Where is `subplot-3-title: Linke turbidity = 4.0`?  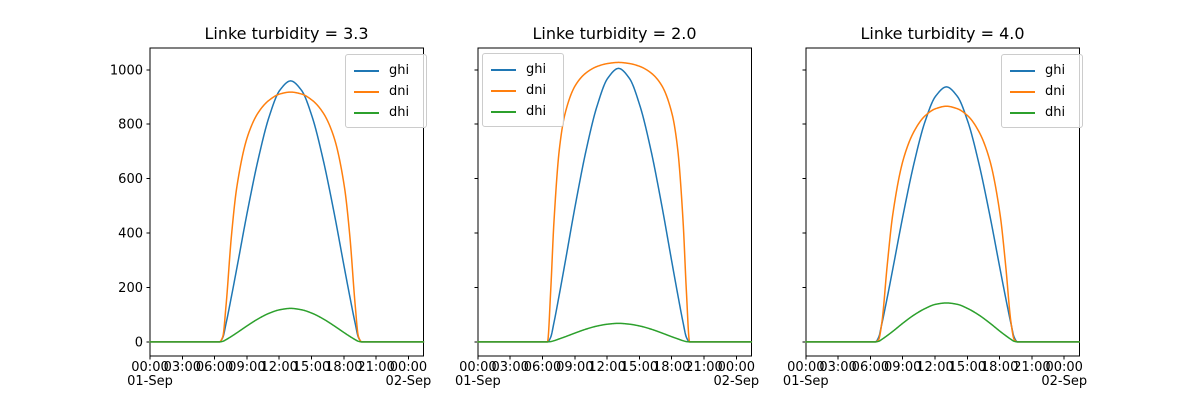 subplot-3-title: Linke turbidity = 4.0 is located at coordinates (942, 33).